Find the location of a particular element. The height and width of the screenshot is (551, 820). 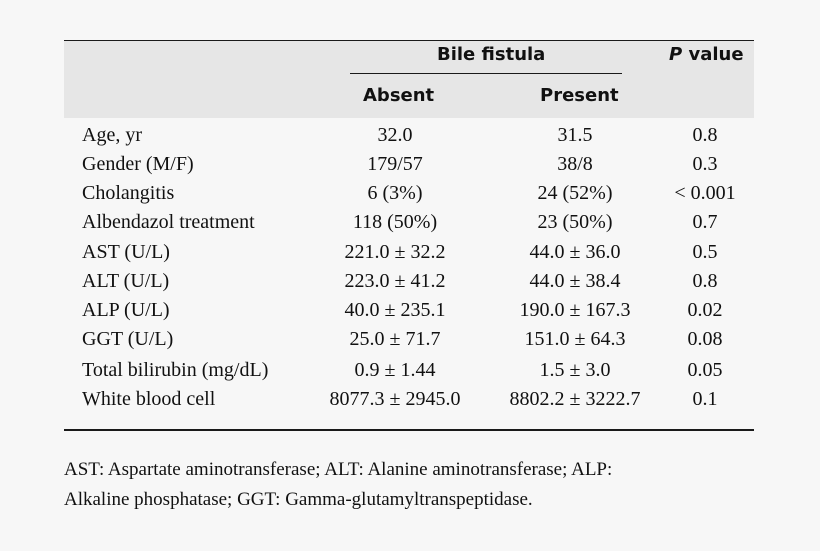

header-p-word: value is located at coordinates (713, 54).